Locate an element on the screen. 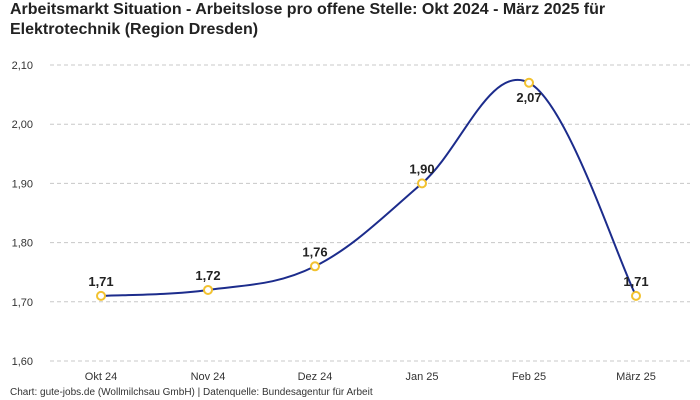  x-tick-label: Okt 24 is located at coordinates (101, 377).